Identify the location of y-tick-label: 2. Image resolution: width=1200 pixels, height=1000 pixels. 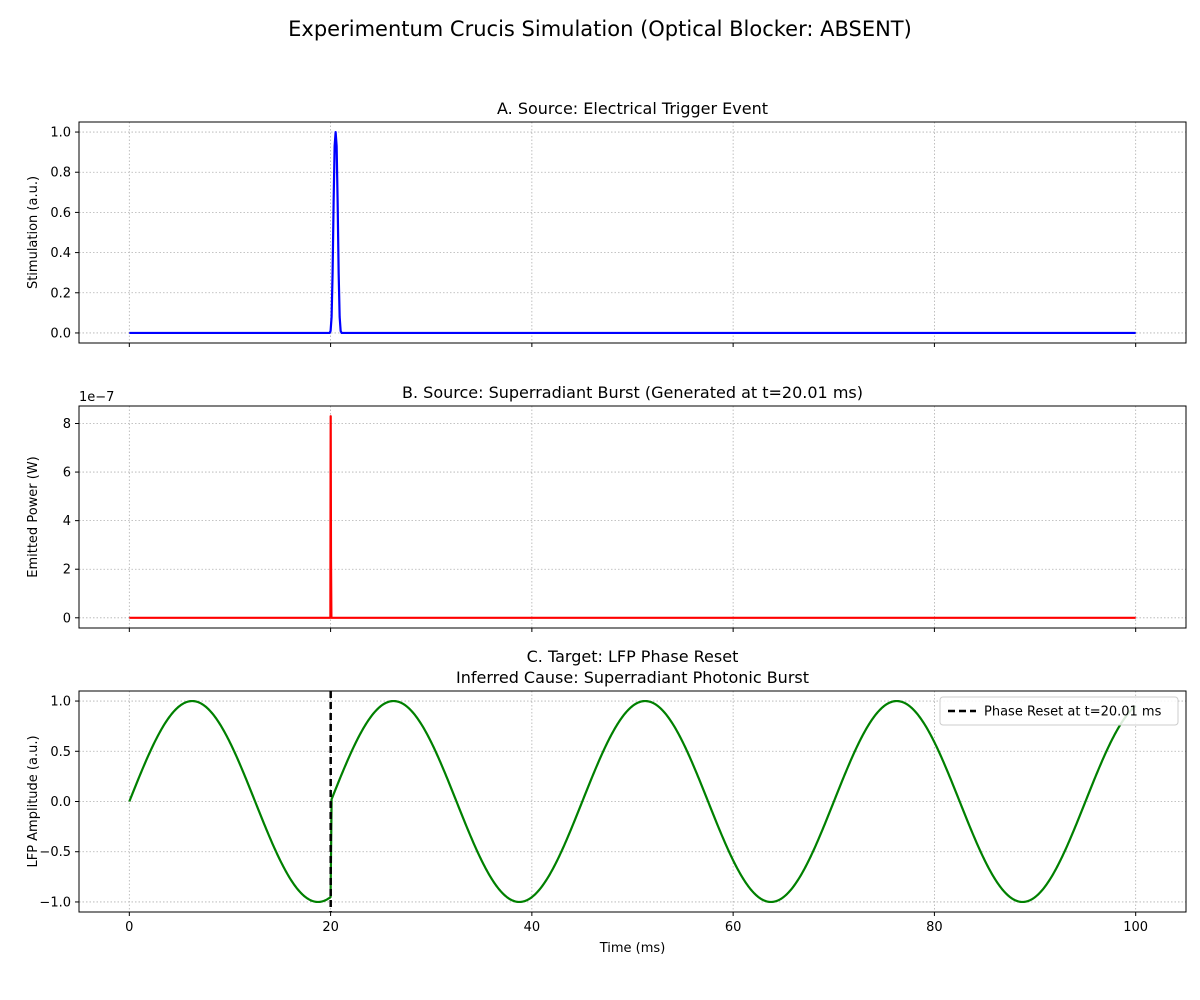
(67, 570).